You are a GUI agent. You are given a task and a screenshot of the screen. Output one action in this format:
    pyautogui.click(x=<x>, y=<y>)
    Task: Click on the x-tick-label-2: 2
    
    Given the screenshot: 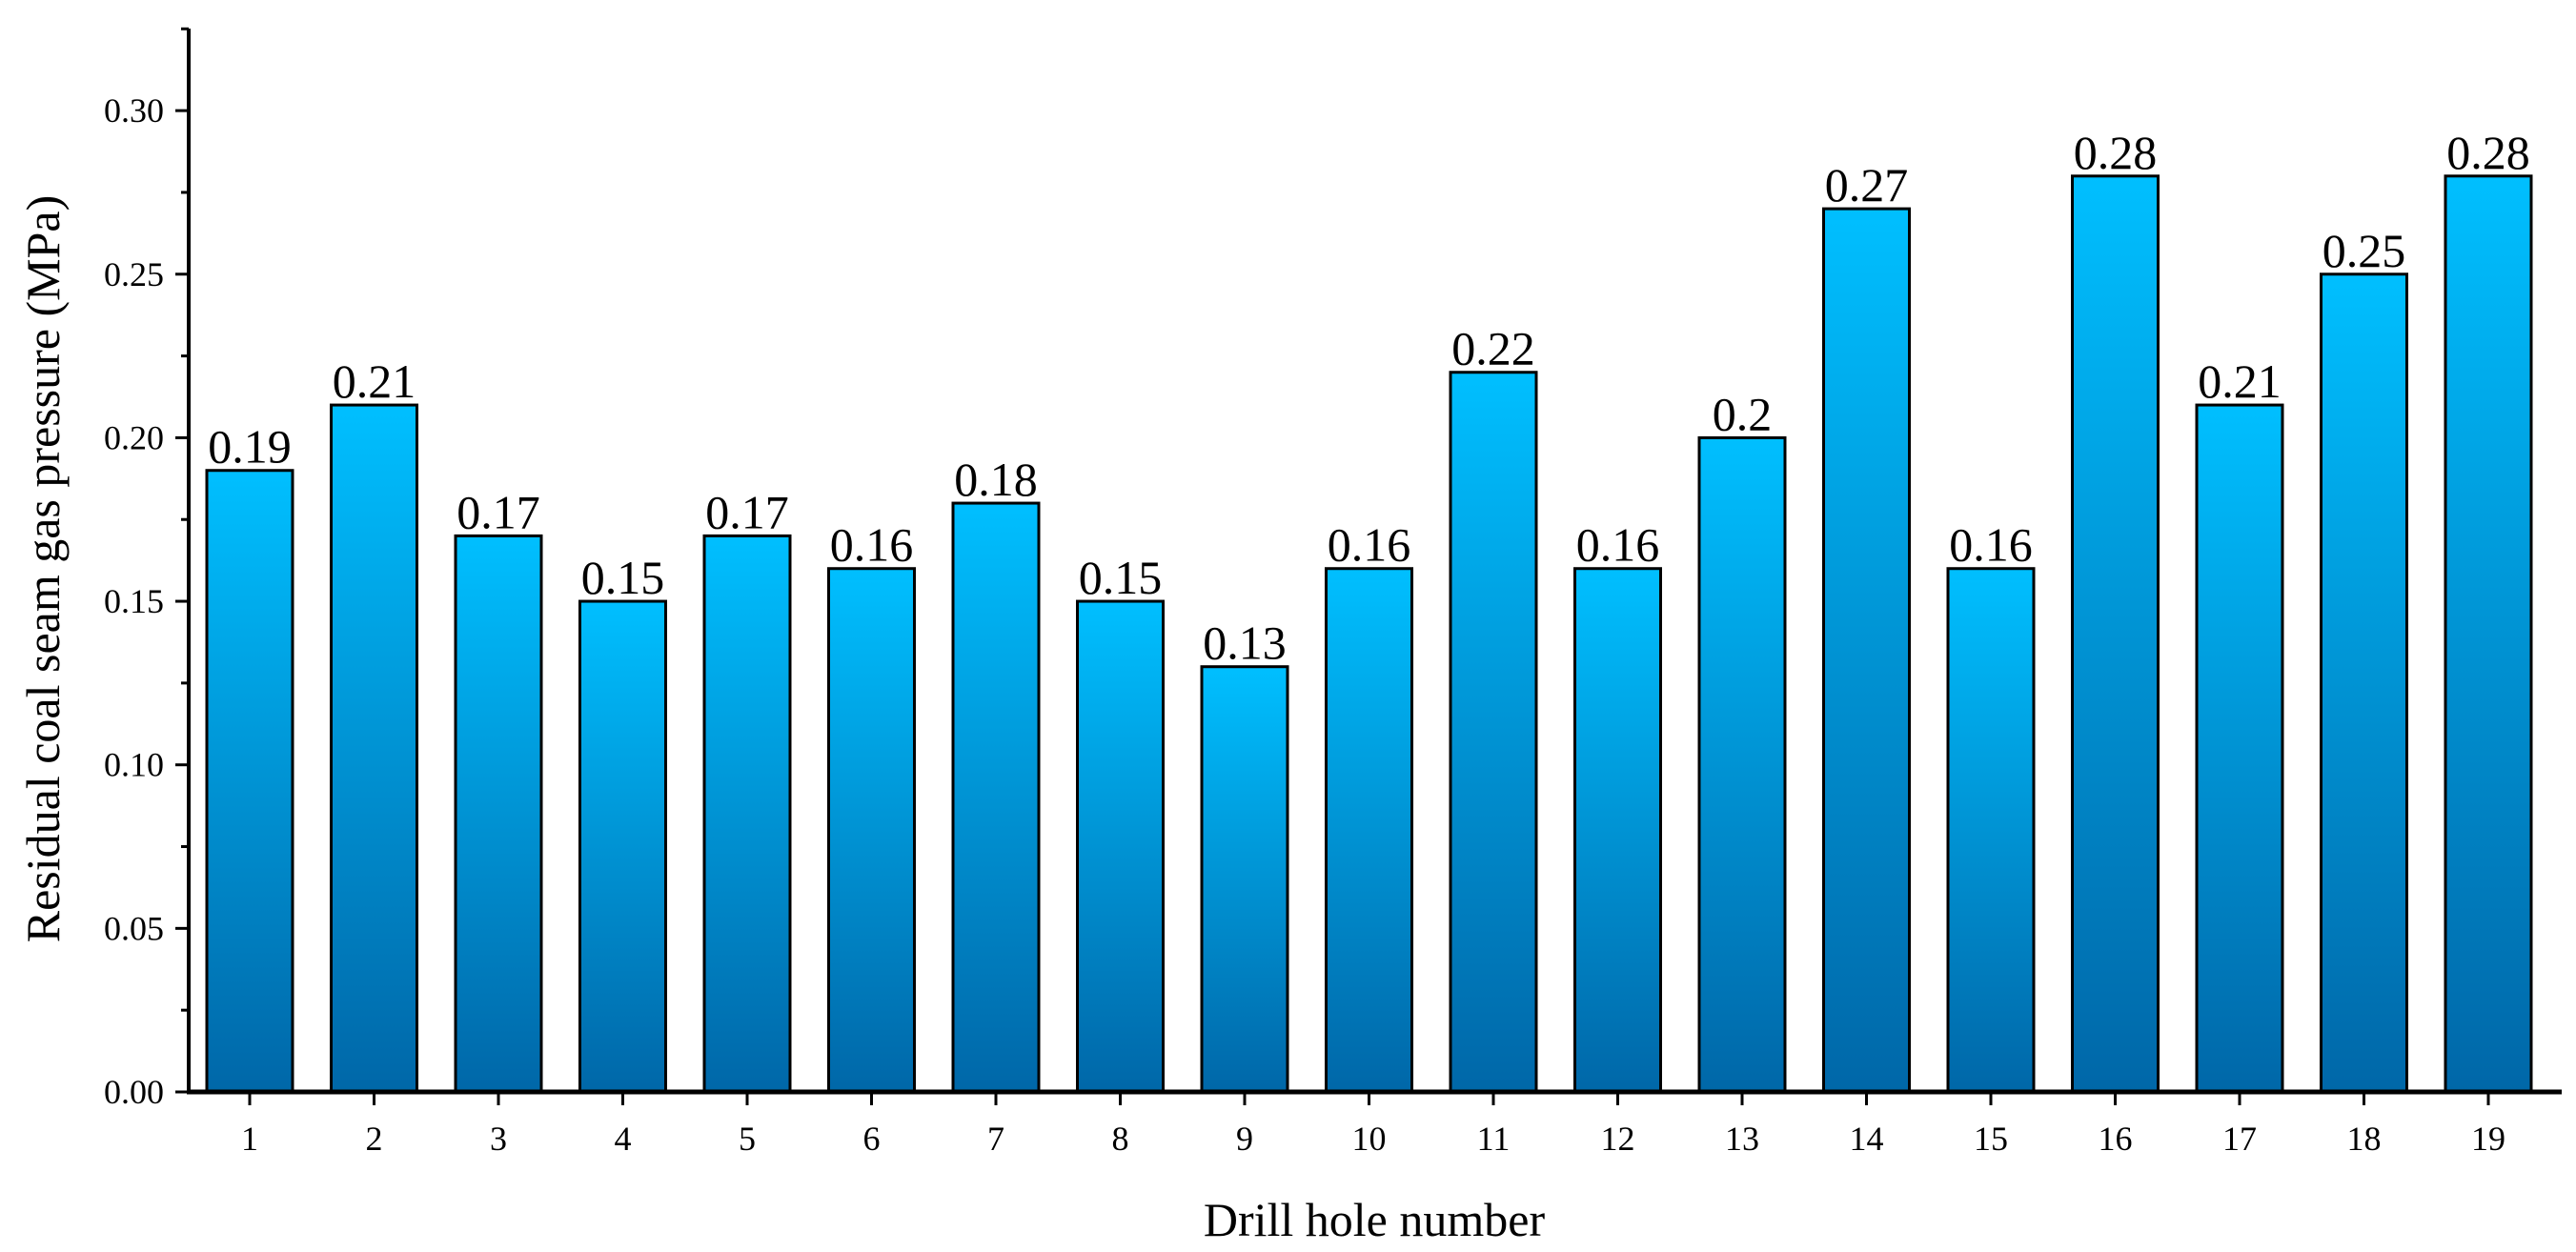 What is the action you would take?
    pyautogui.click(x=374, y=1139)
    